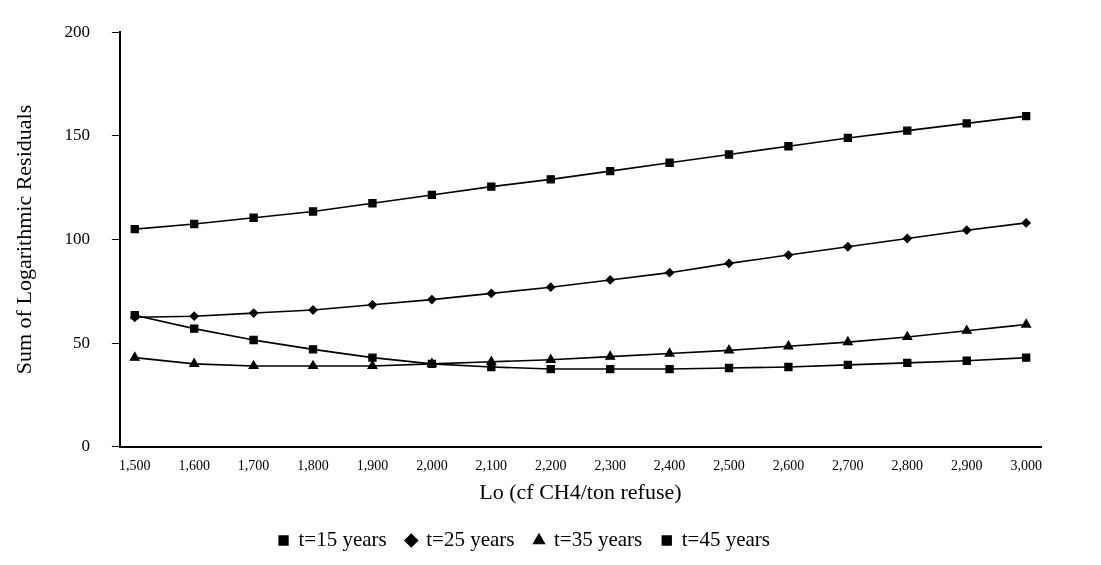  Describe the element at coordinates (669, 465) in the screenshot. I see `x-tick-label: 2,400` at that location.